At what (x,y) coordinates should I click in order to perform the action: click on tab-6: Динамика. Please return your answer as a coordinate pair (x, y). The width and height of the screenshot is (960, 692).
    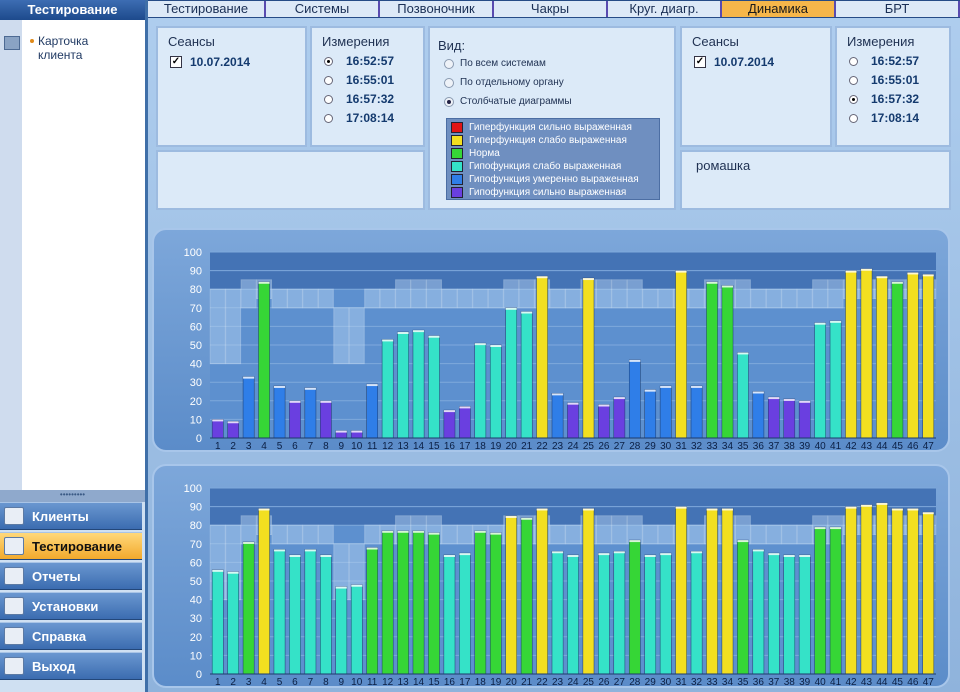
    Looking at the image, I should click on (779, 9).